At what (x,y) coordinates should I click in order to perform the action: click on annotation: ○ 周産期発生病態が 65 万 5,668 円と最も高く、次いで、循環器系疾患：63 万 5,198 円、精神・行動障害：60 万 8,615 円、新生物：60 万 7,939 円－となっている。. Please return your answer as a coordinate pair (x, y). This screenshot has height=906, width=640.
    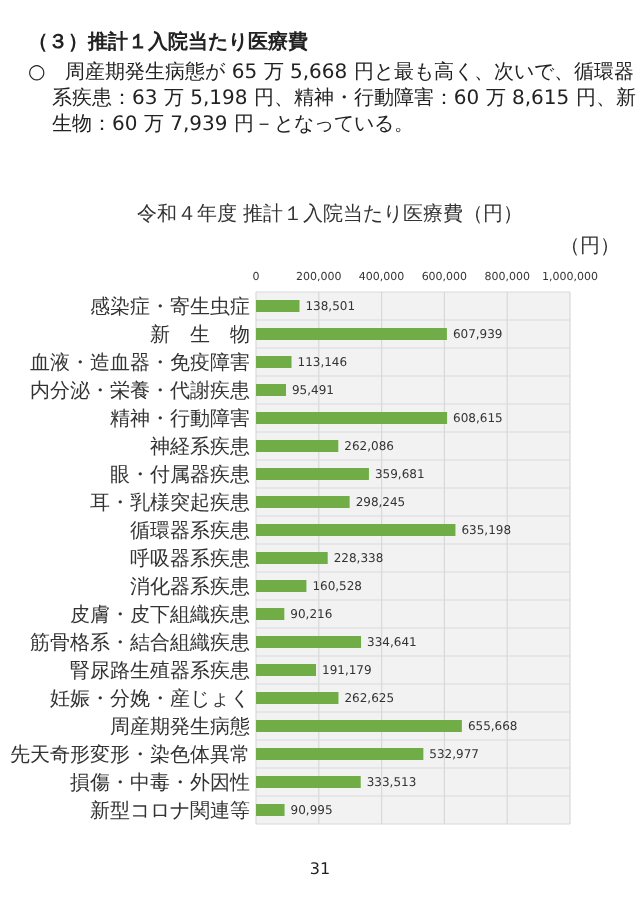
    Looking at the image, I should click on (332, 99).